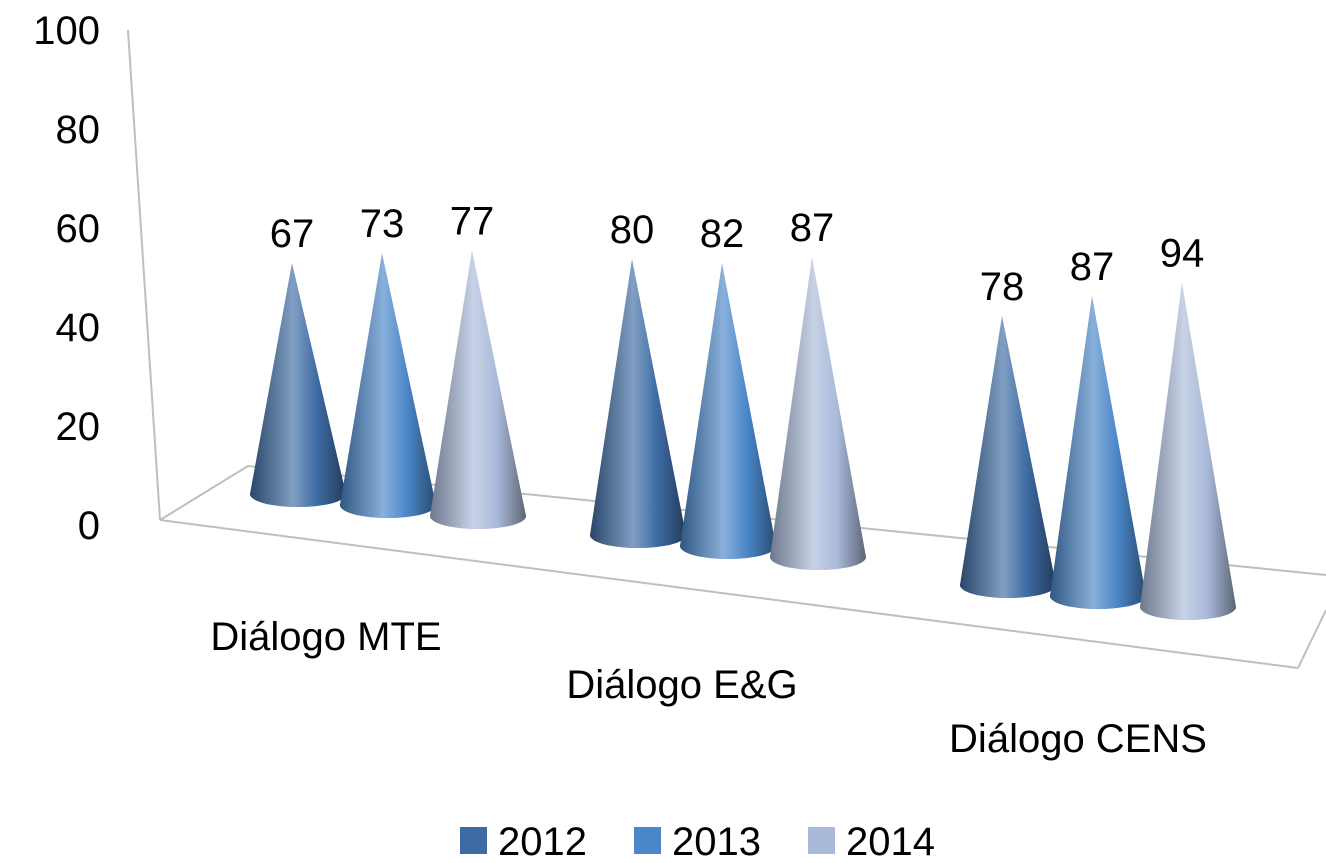  What do you see at coordinates (1182, 254) in the screenshot?
I see `data-label: 94` at bounding box center [1182, 254].